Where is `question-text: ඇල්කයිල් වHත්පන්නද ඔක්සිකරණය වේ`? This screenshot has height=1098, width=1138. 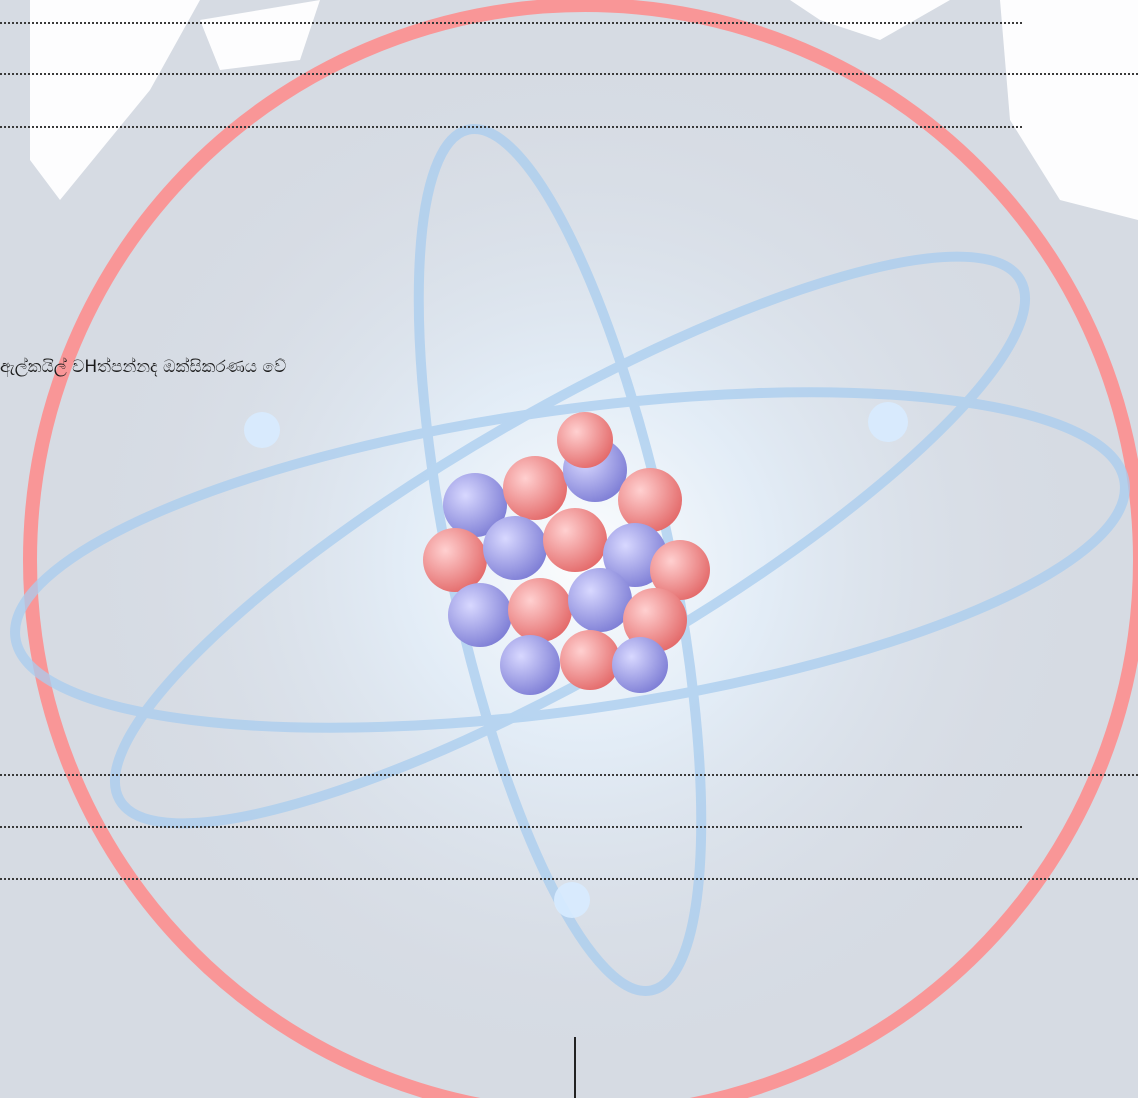 question-text: ඇල්කයිල් වHත්පන්නද ඔක්සිකරණය වේ is located at coordinates (143, 367).